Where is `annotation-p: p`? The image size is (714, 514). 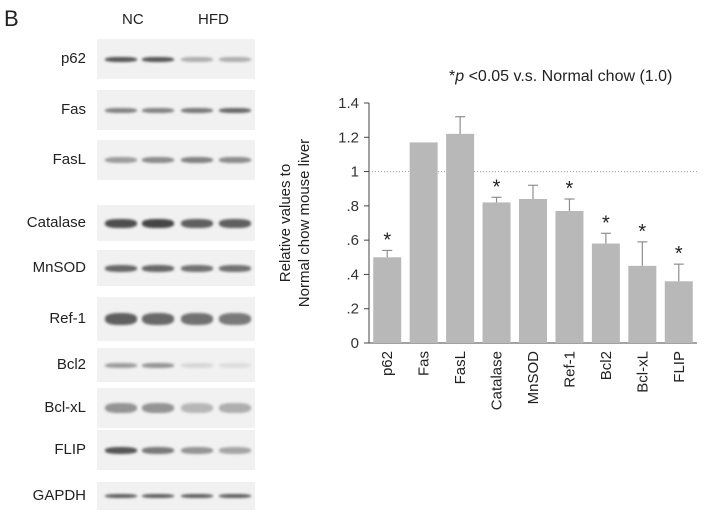
annotation-p: p is located at coordinates (459, 76).